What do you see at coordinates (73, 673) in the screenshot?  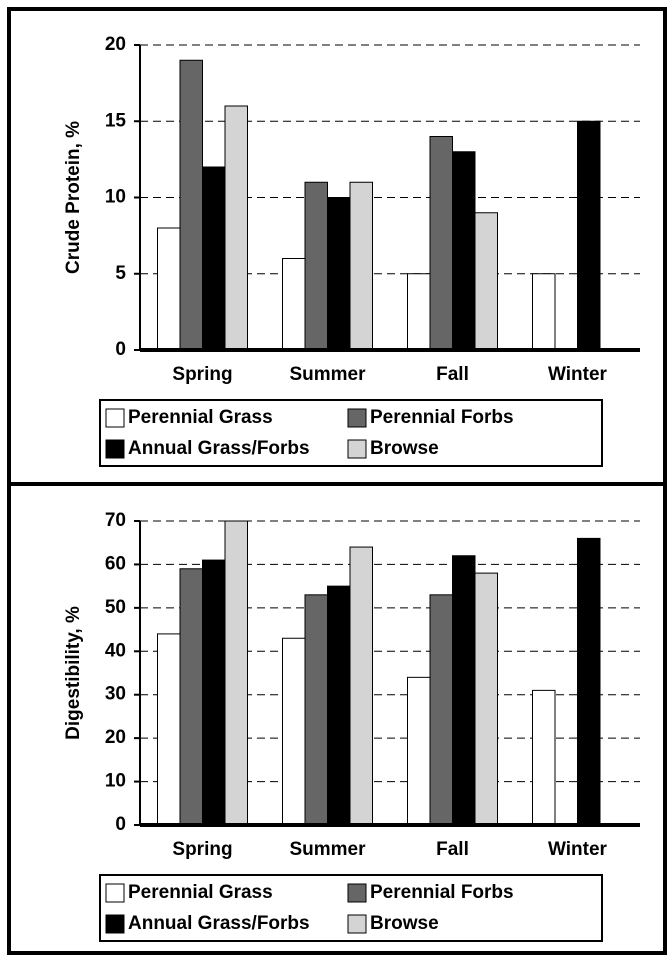 I see `y-axis-label: Digestibility, %` at bounding box center [73, 673].